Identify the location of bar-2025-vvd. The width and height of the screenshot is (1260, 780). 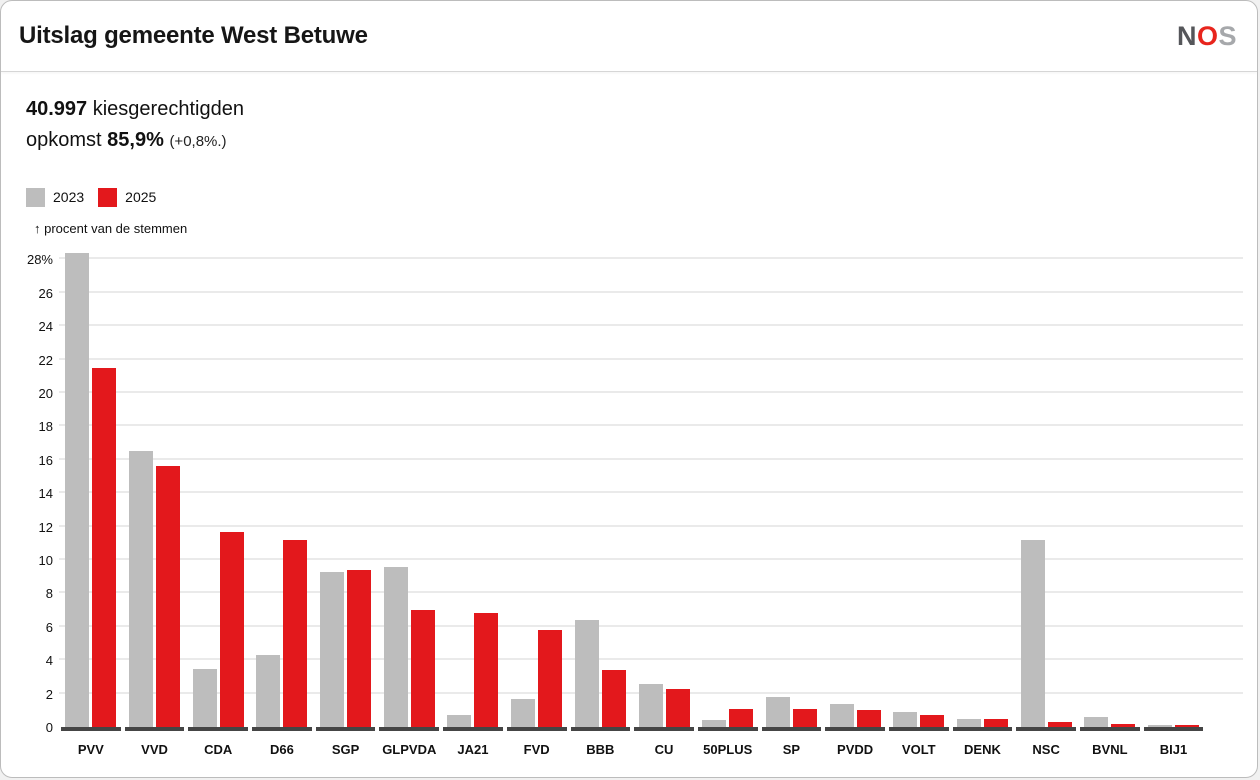
(168, 596).